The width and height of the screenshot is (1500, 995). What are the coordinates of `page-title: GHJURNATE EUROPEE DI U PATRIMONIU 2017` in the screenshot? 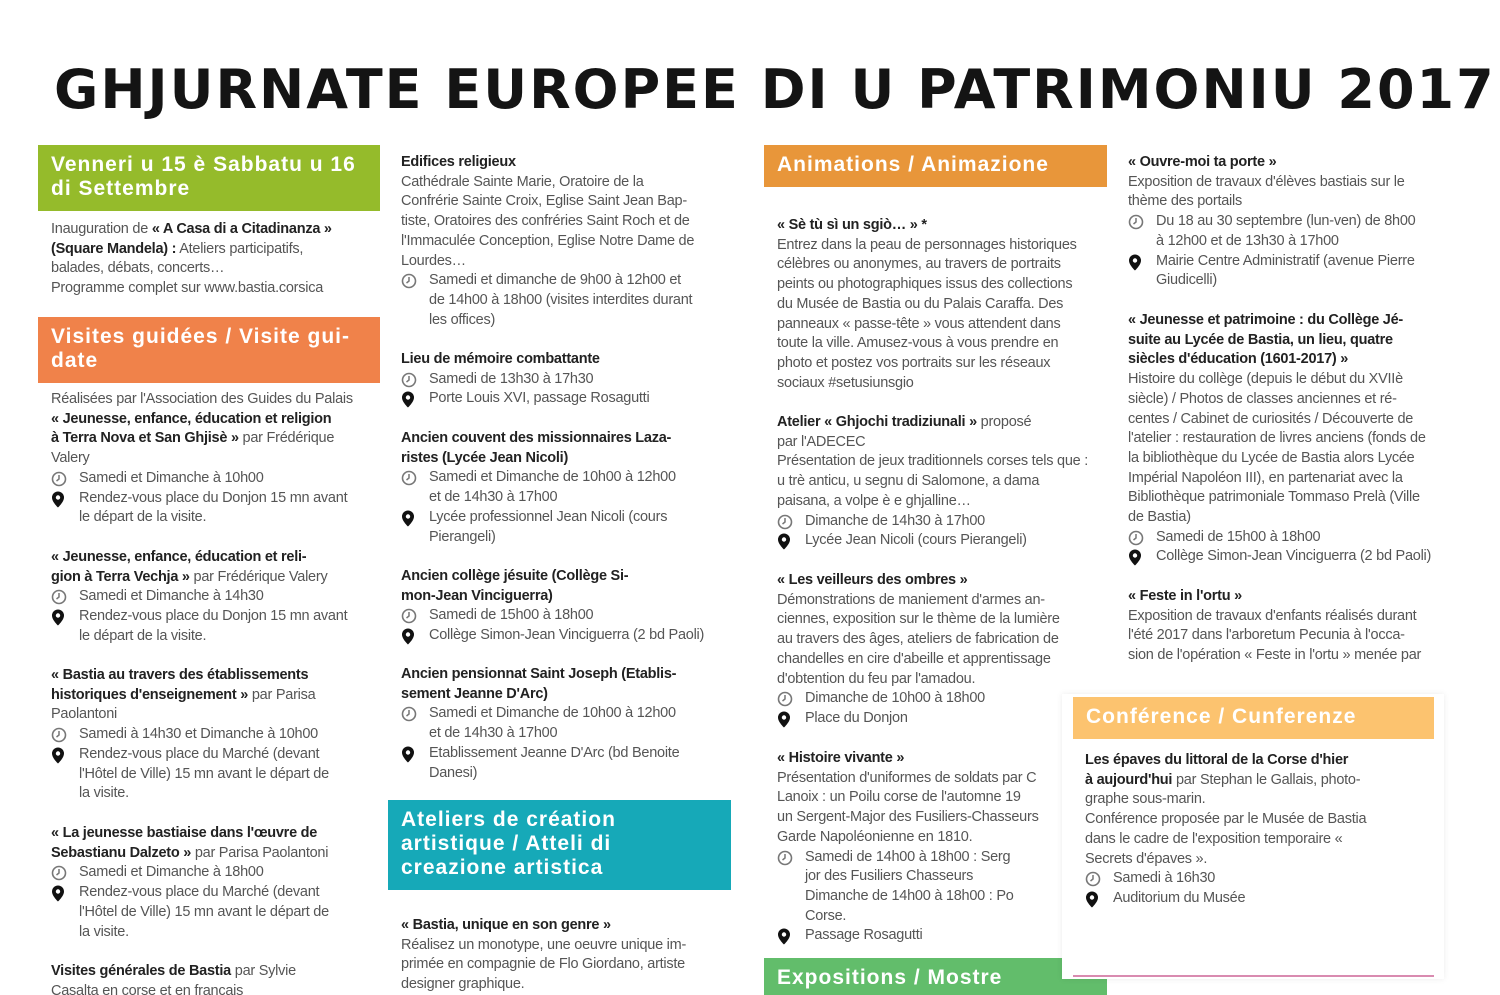 It's located at (775, 89).